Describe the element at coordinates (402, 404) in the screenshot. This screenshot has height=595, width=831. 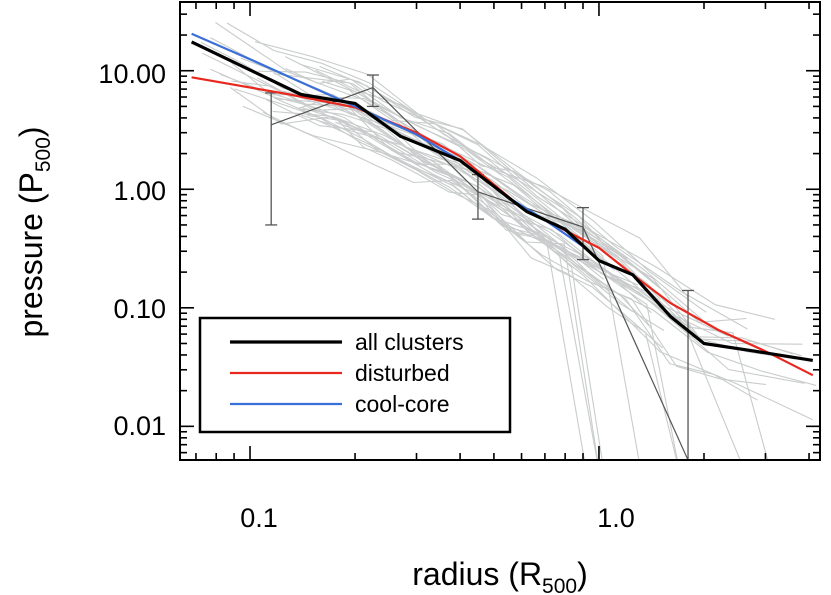
I see `legend-label-cool-core: cool-core` at that location.